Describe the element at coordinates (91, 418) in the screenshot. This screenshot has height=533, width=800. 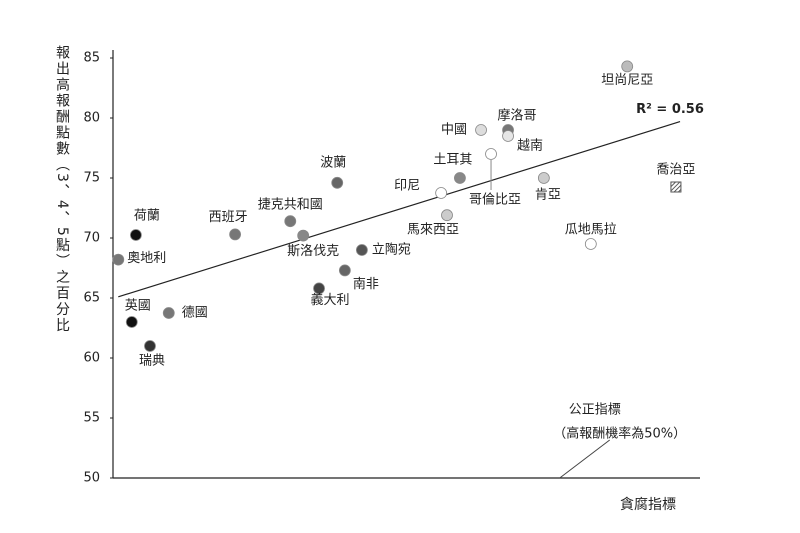
I see `y-tick-label: 55` at that location.